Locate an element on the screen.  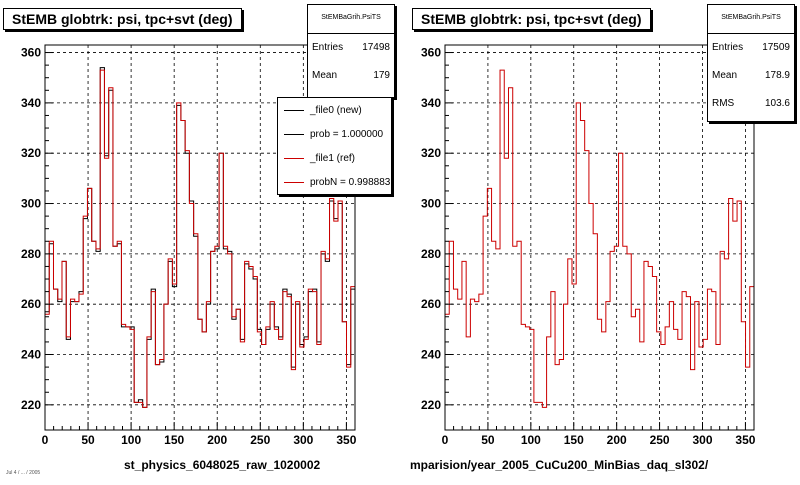
left-y-tick-label: 220 is located at coordinates (31, 405).